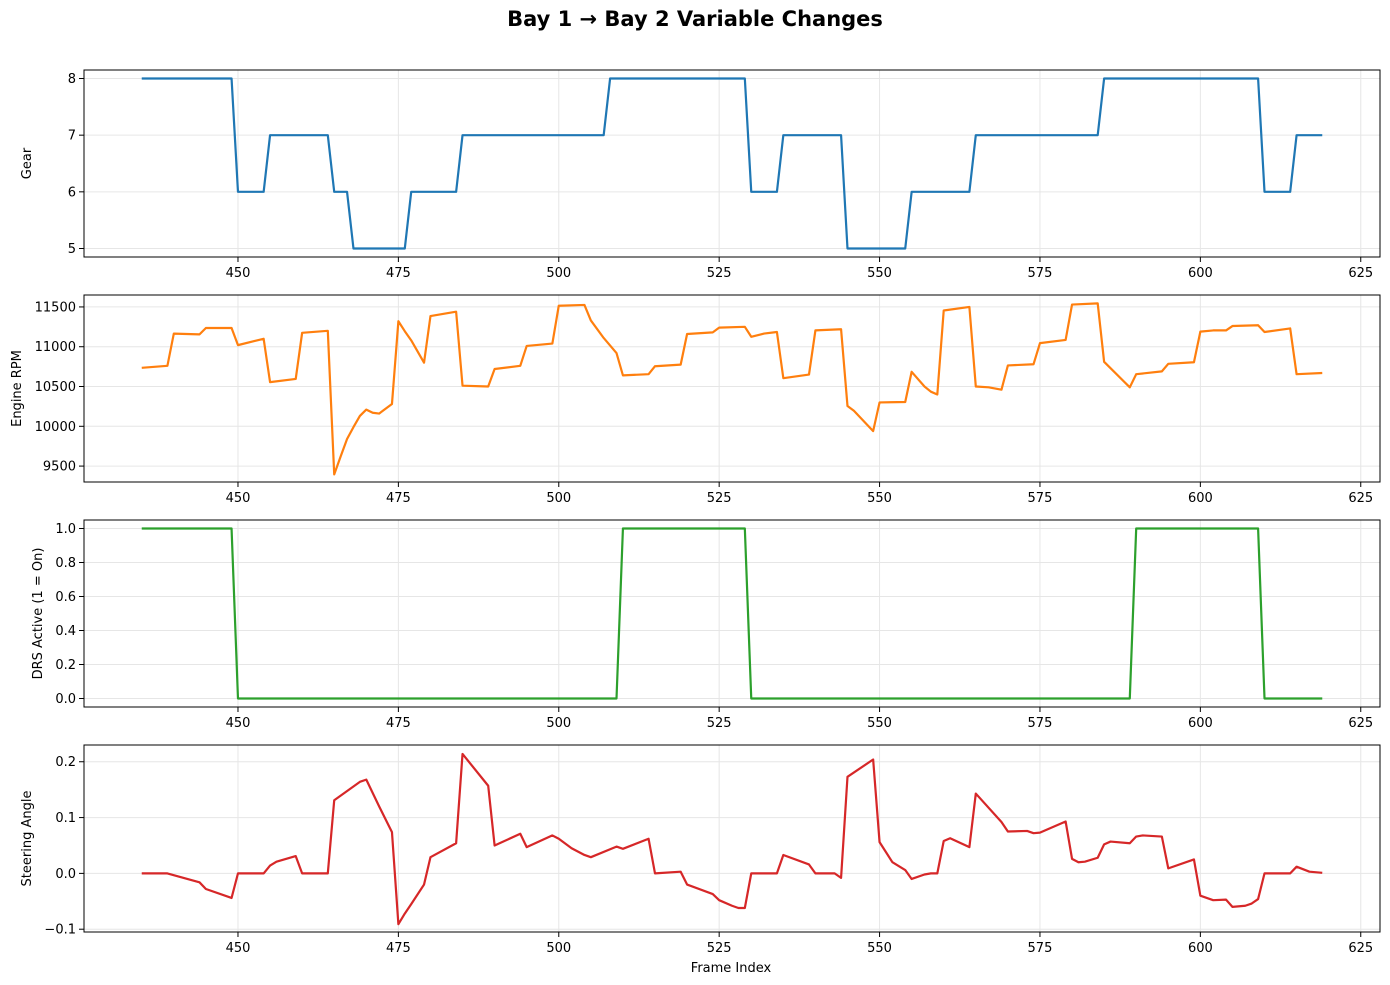 The image size is (1390, 985). Describe the element at coordinates (55, 307) in the screenshot. I see `y-tick-label: 11500` at that location.